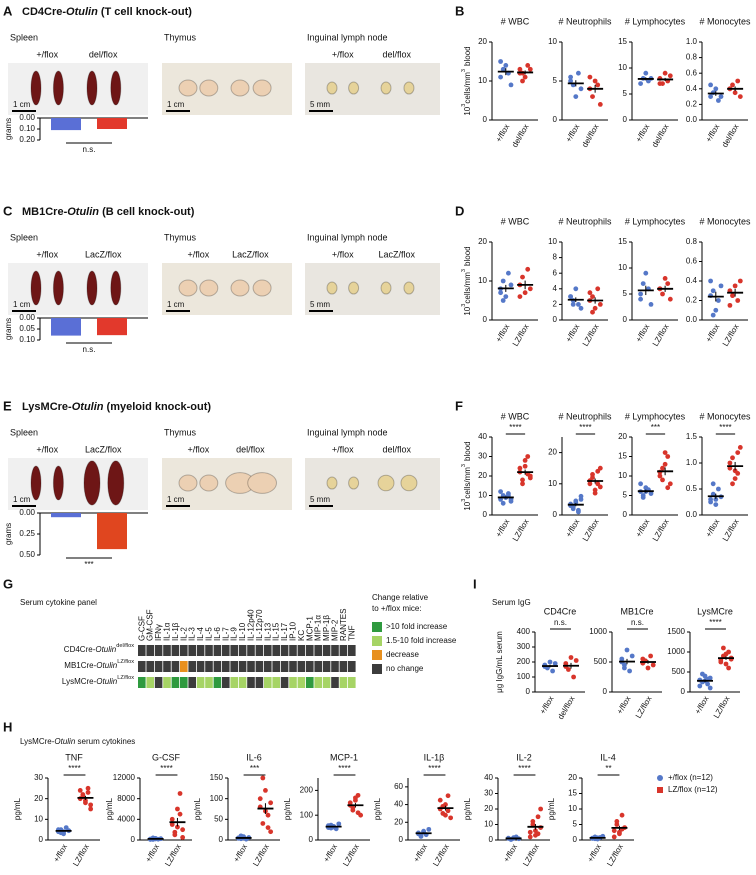 Image resolution: width=756 pixels, height=875 pixels. What do you see at coordinates (108, 212) in the screenshot?
I see `panel-title: MB1Cre-Otulin (B cell knock-out)` at bounding box center [108, 212].